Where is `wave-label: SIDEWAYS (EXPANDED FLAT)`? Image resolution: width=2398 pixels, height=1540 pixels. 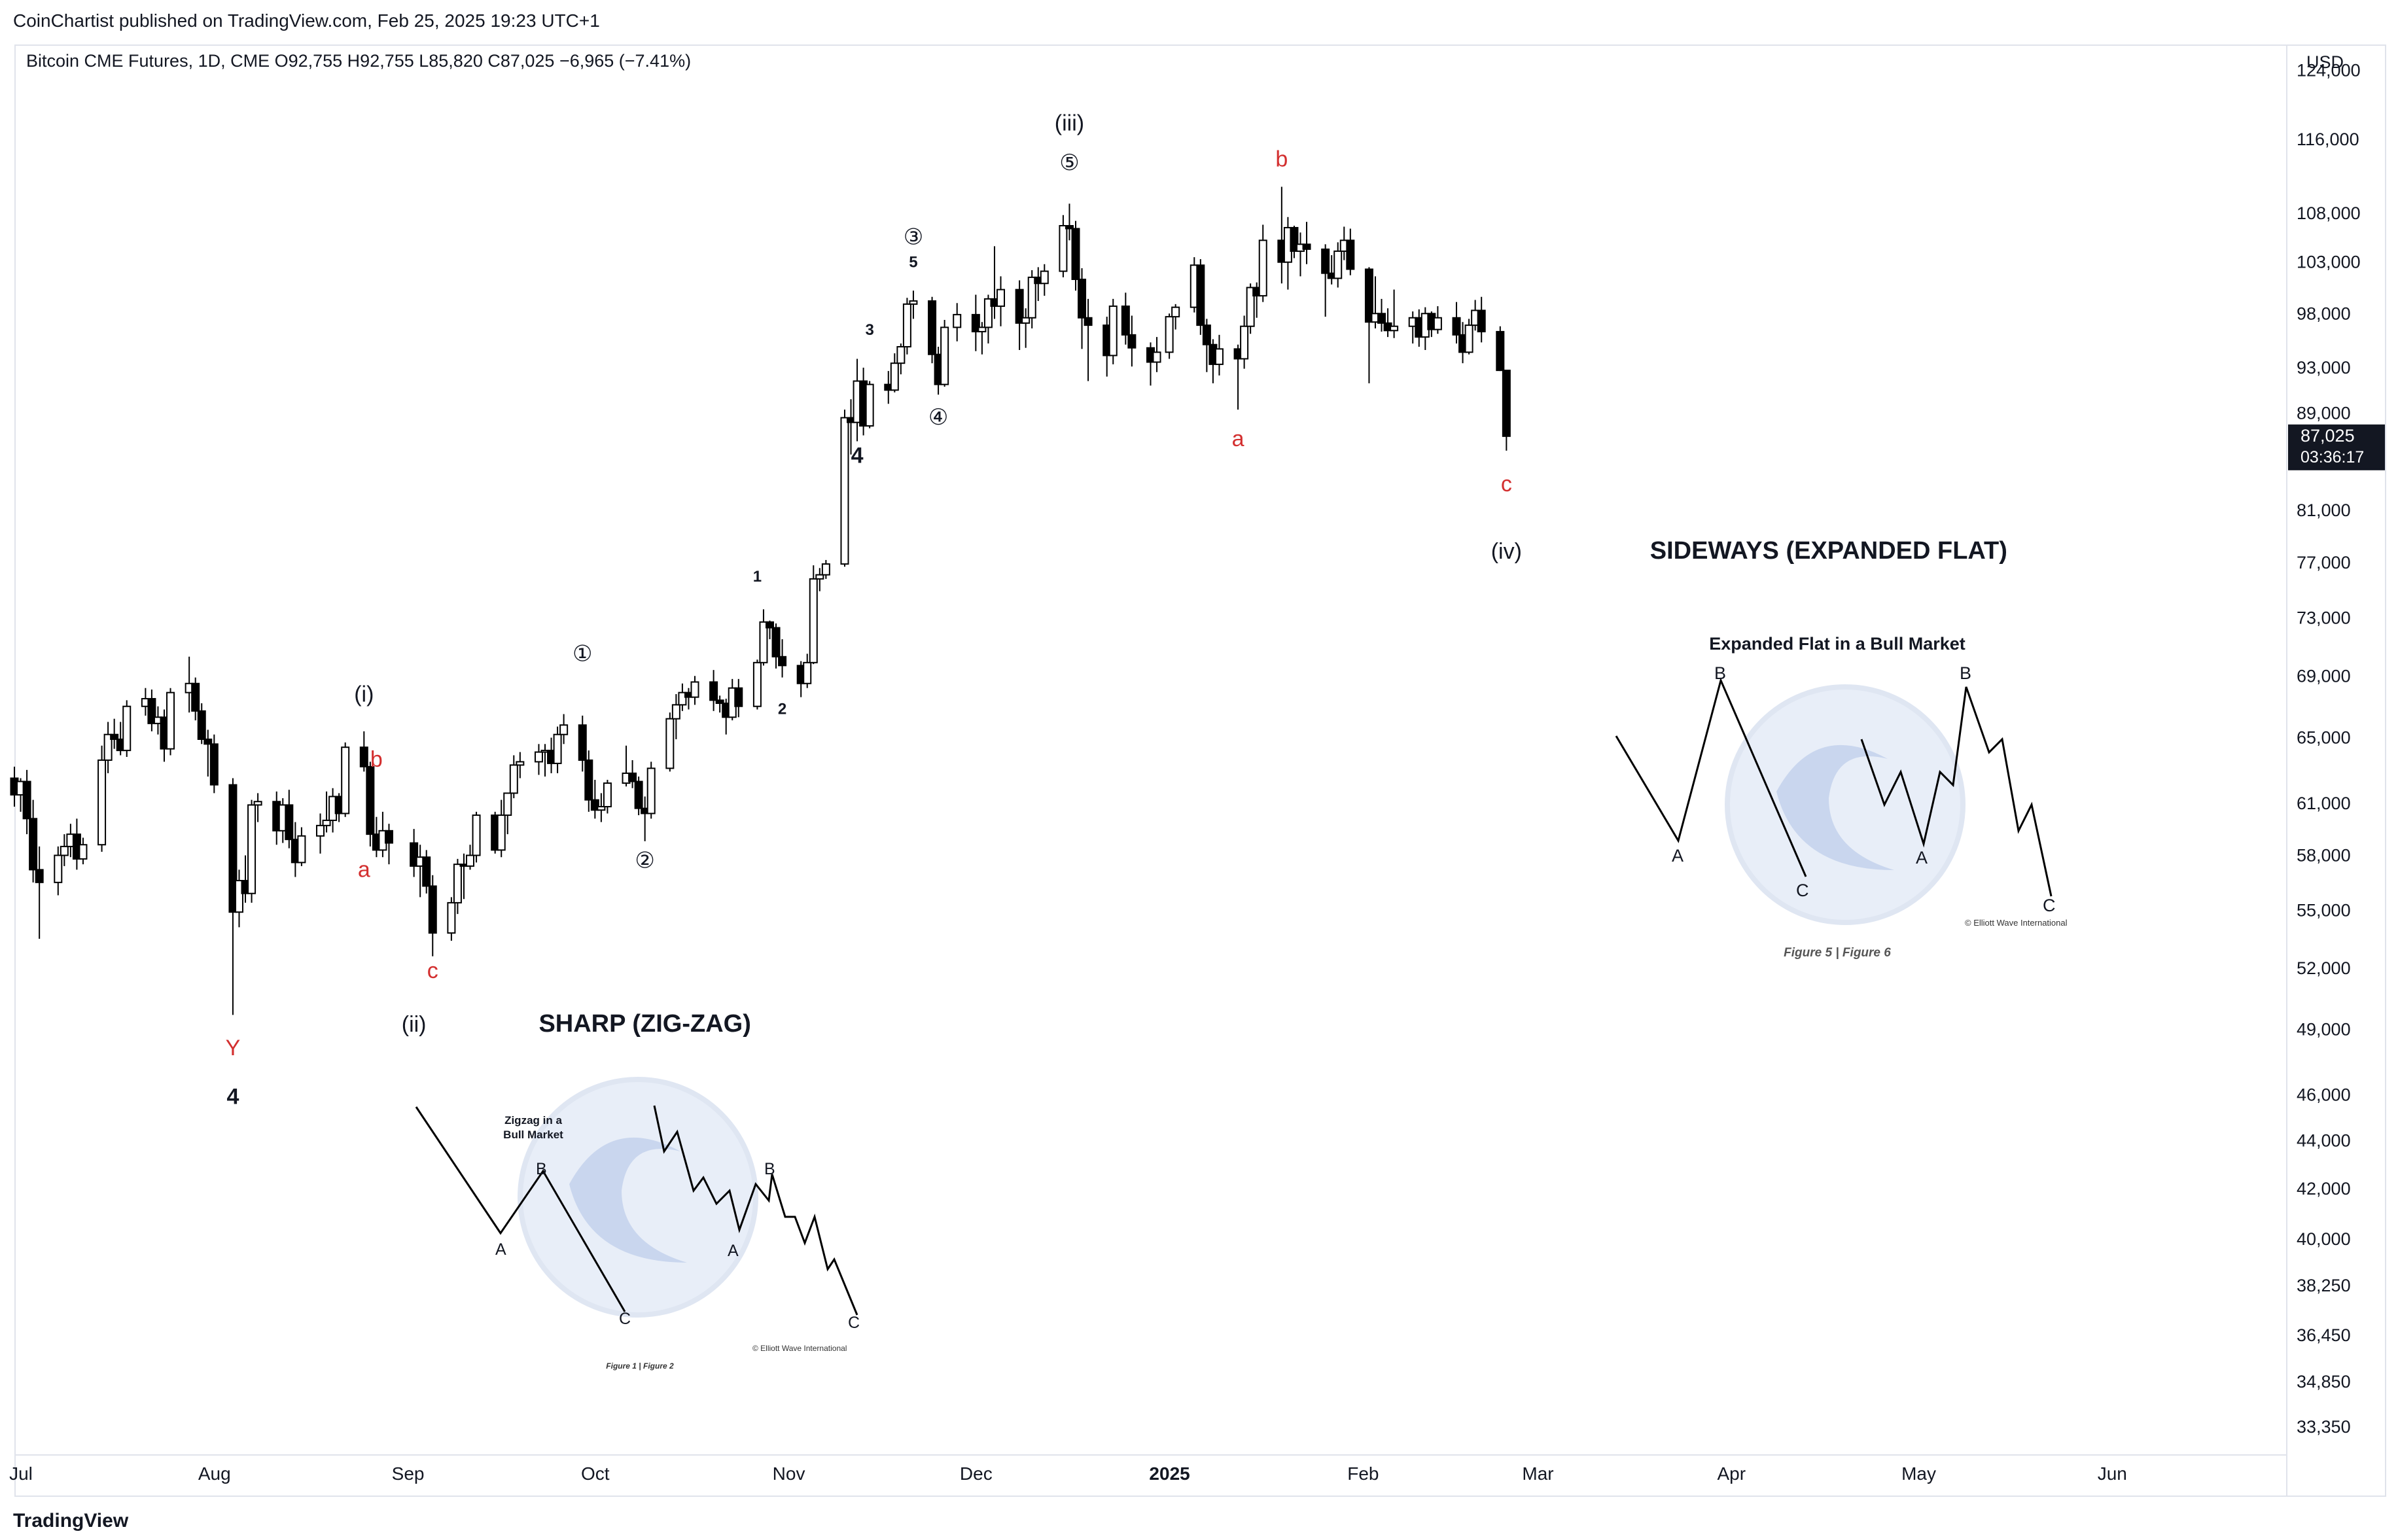 wave-label: SIDEWAYS (EXPANDED FLAT) is located at coordinates (1828, 551).